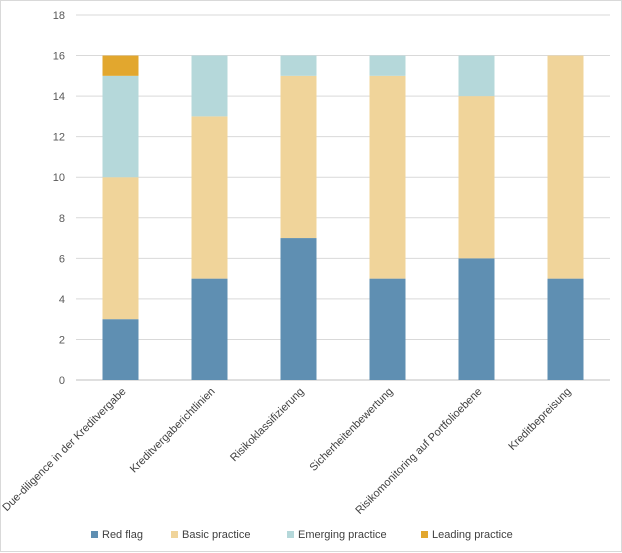 This screenshot has height=553, width=622. Describe the element at coordinates (59, 97) in the screenshot. I see `y-tick-label: 14` at that location.